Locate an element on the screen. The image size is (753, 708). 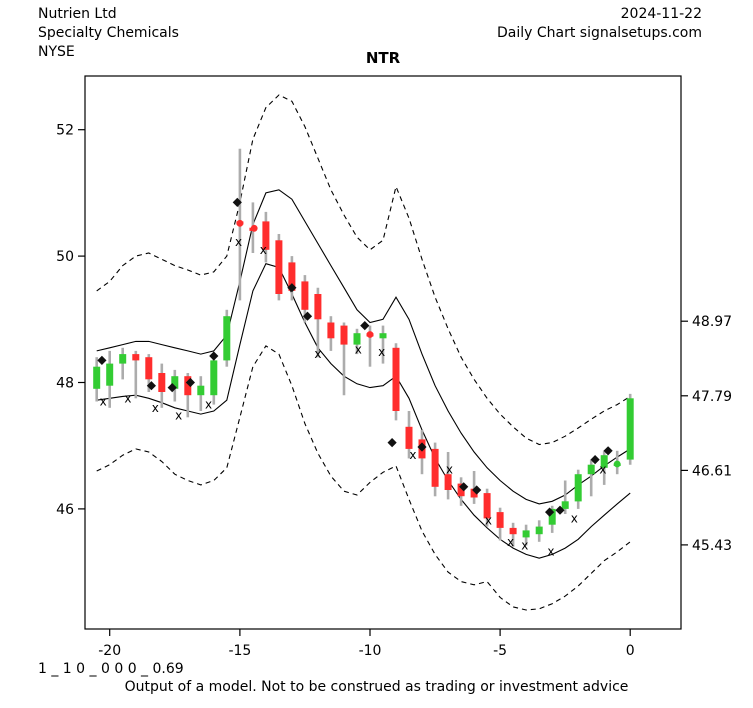
svg-text: 47.79 is located at coordinates (712, 397).